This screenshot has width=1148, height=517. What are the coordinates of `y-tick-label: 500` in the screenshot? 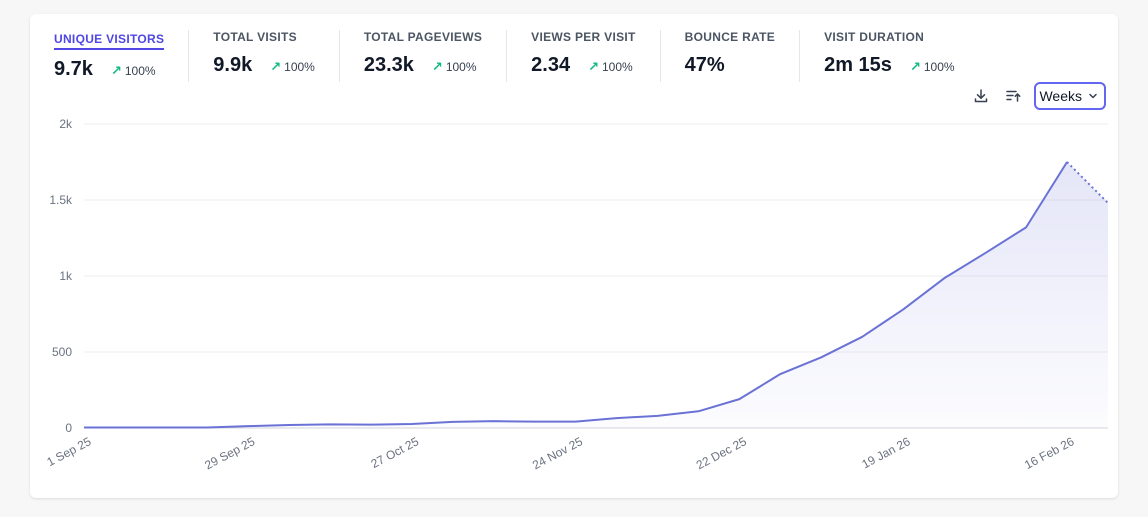 It's located at (62, 352).